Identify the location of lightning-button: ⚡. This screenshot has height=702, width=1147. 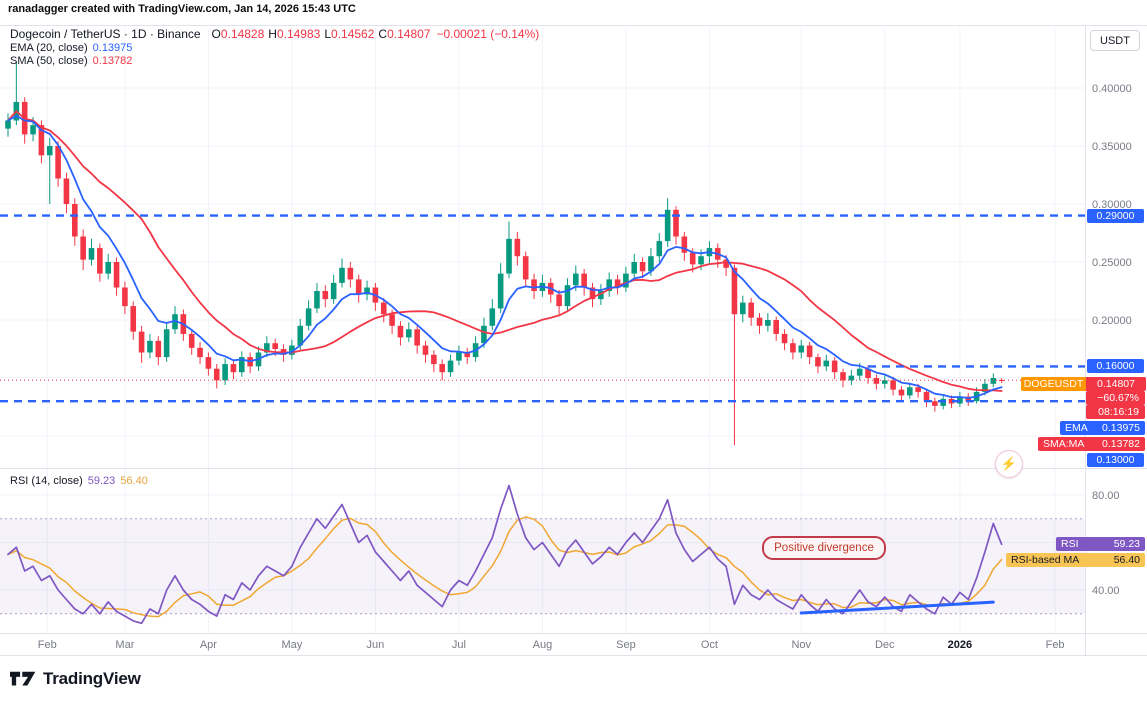
(1009, 464).